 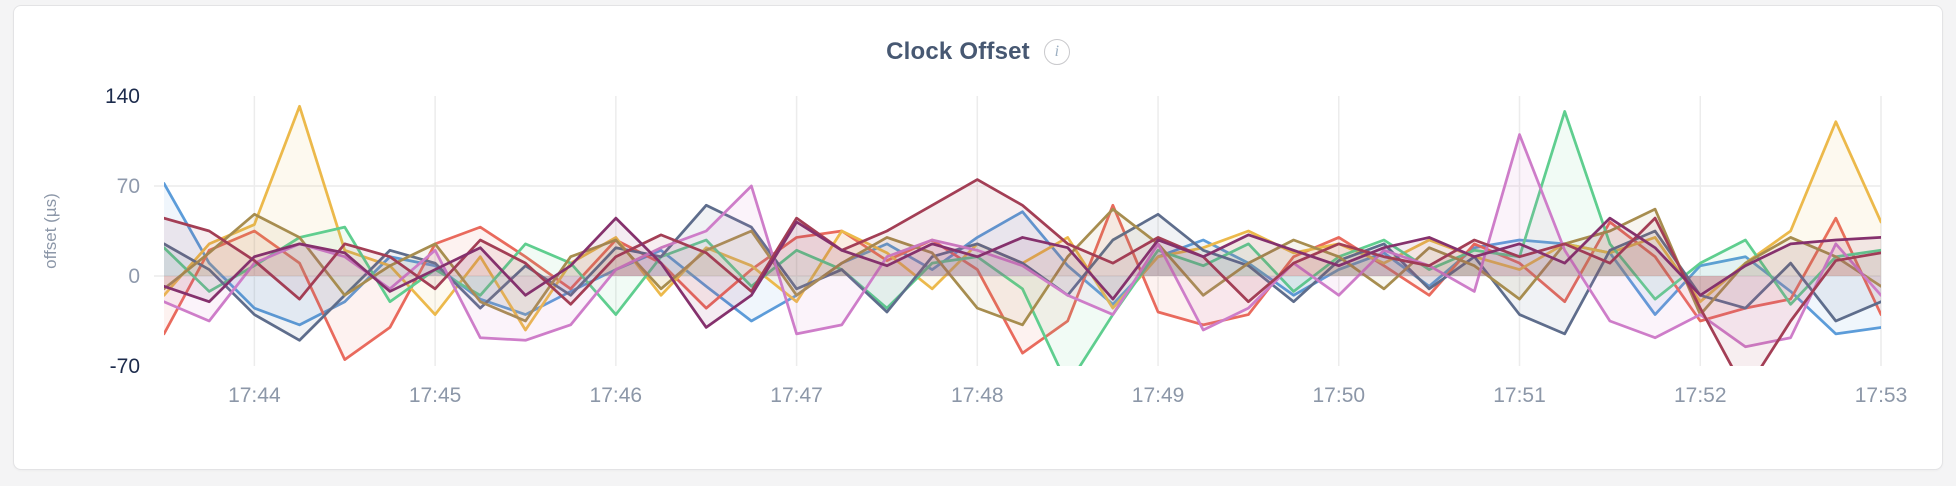 I want to click on y-axis-tick-label: -70, so click(x=125, y=366).